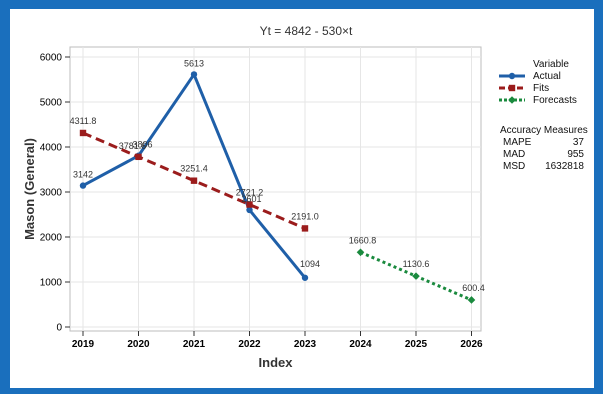 The width and height of the screenshot is (603, 394). What do you see at coordinates (471, 344) in the screenshot?
I see `x-tick-label: 2026` at bounding box center [471, 344].